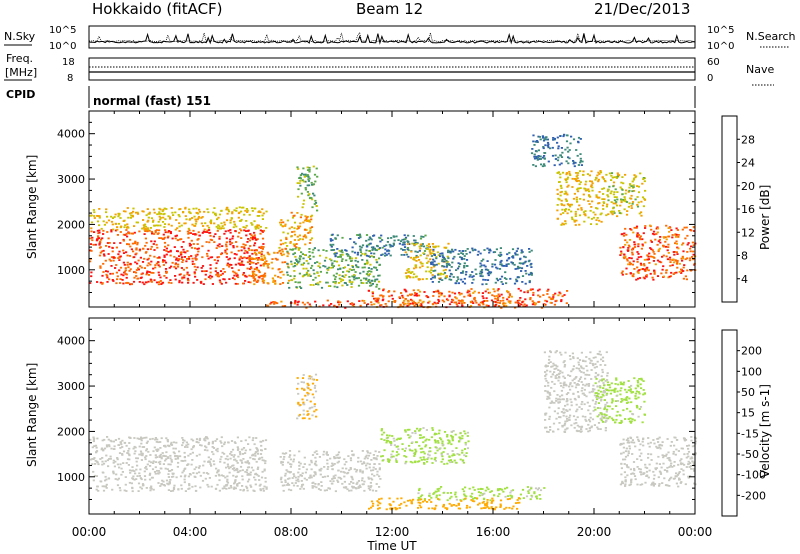 Image resolution: width=800 pixels, height=554 pixels. What do you see at coordinates (21, 72) in the screenshot?
I see `freq-unit-label: [MHz]` at bounding box center [21, 72].